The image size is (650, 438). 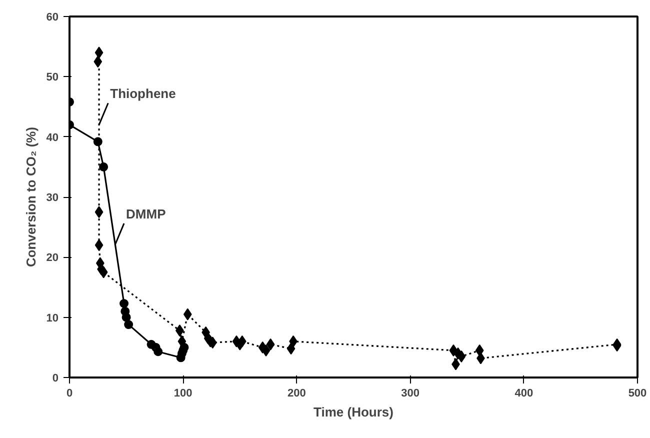 What do you see at coordinates (146, 214) in the screenshot?
I see `annotation: DMMP` at bounding box center [146, 214].